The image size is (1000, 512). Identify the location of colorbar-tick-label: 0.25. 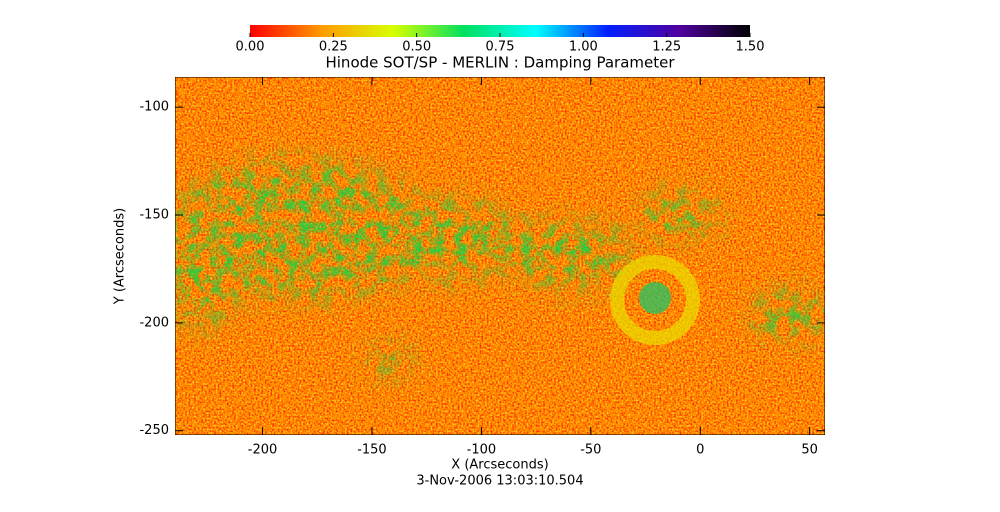
(333, 47).